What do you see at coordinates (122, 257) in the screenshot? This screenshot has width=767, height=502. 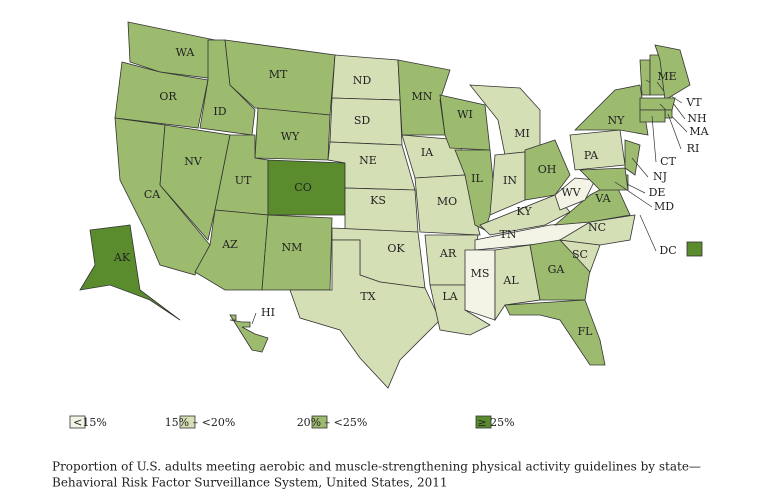 I see `state-label: AK` at bounding box center [122, 257].